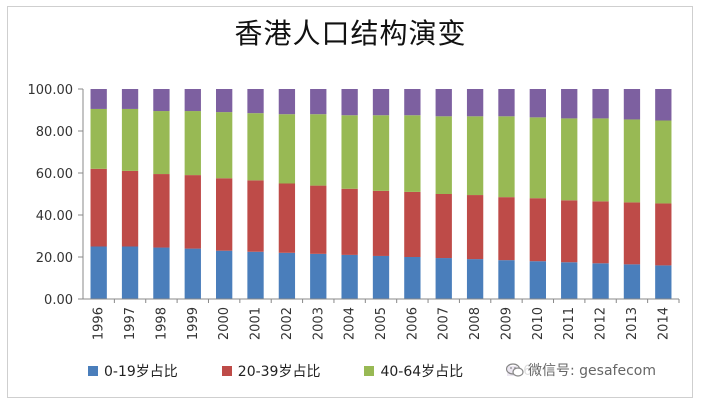 The width and height of the screenshot is (701, 405). Describe the element at coordinates (381, 323) in the screenshot. I see `x-tick-label: 2005` at that location.